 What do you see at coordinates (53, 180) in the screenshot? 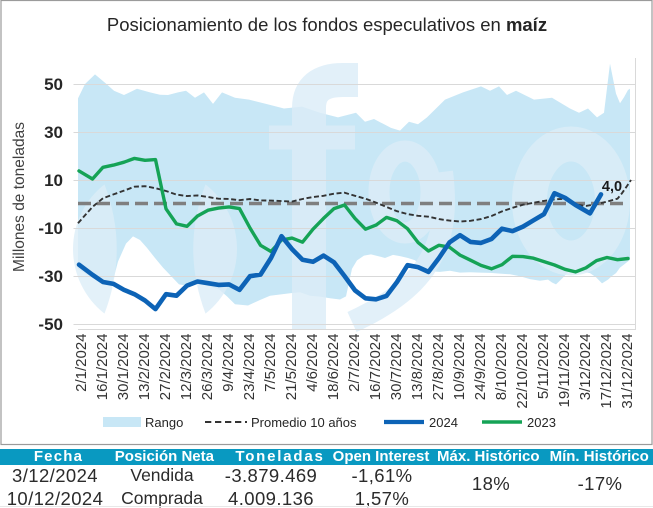
I see `svg-text: 10` at bounding box center [53, 180].